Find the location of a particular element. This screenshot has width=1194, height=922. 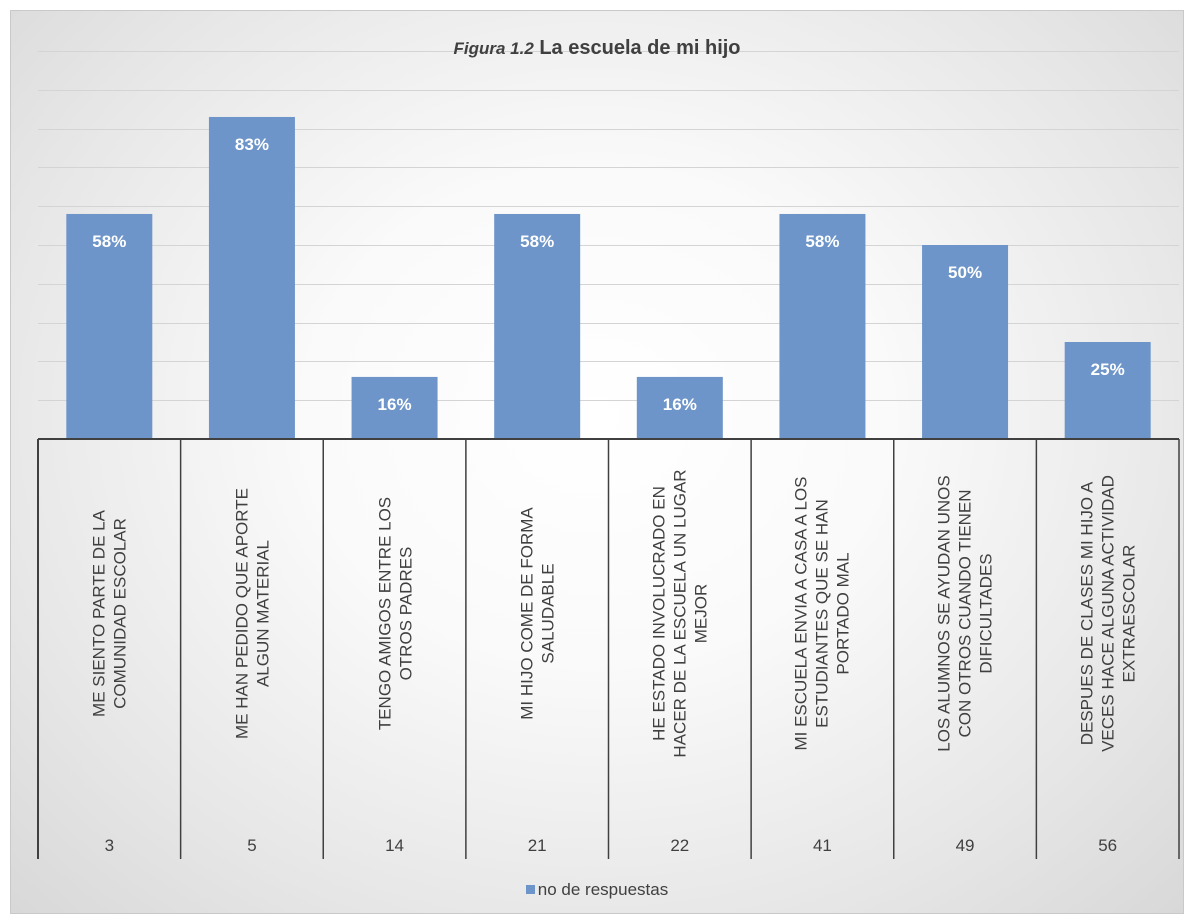

category-label: TENGO AMIGOS ENTRE LOS OTROS PADRES is located at coordinates (394, 613).